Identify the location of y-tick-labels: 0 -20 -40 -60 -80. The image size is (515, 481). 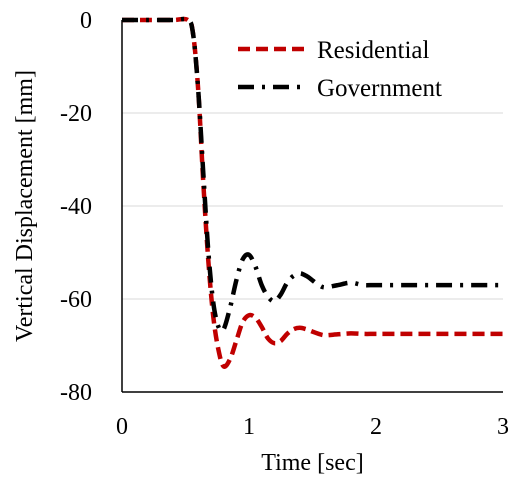
(76, 207).